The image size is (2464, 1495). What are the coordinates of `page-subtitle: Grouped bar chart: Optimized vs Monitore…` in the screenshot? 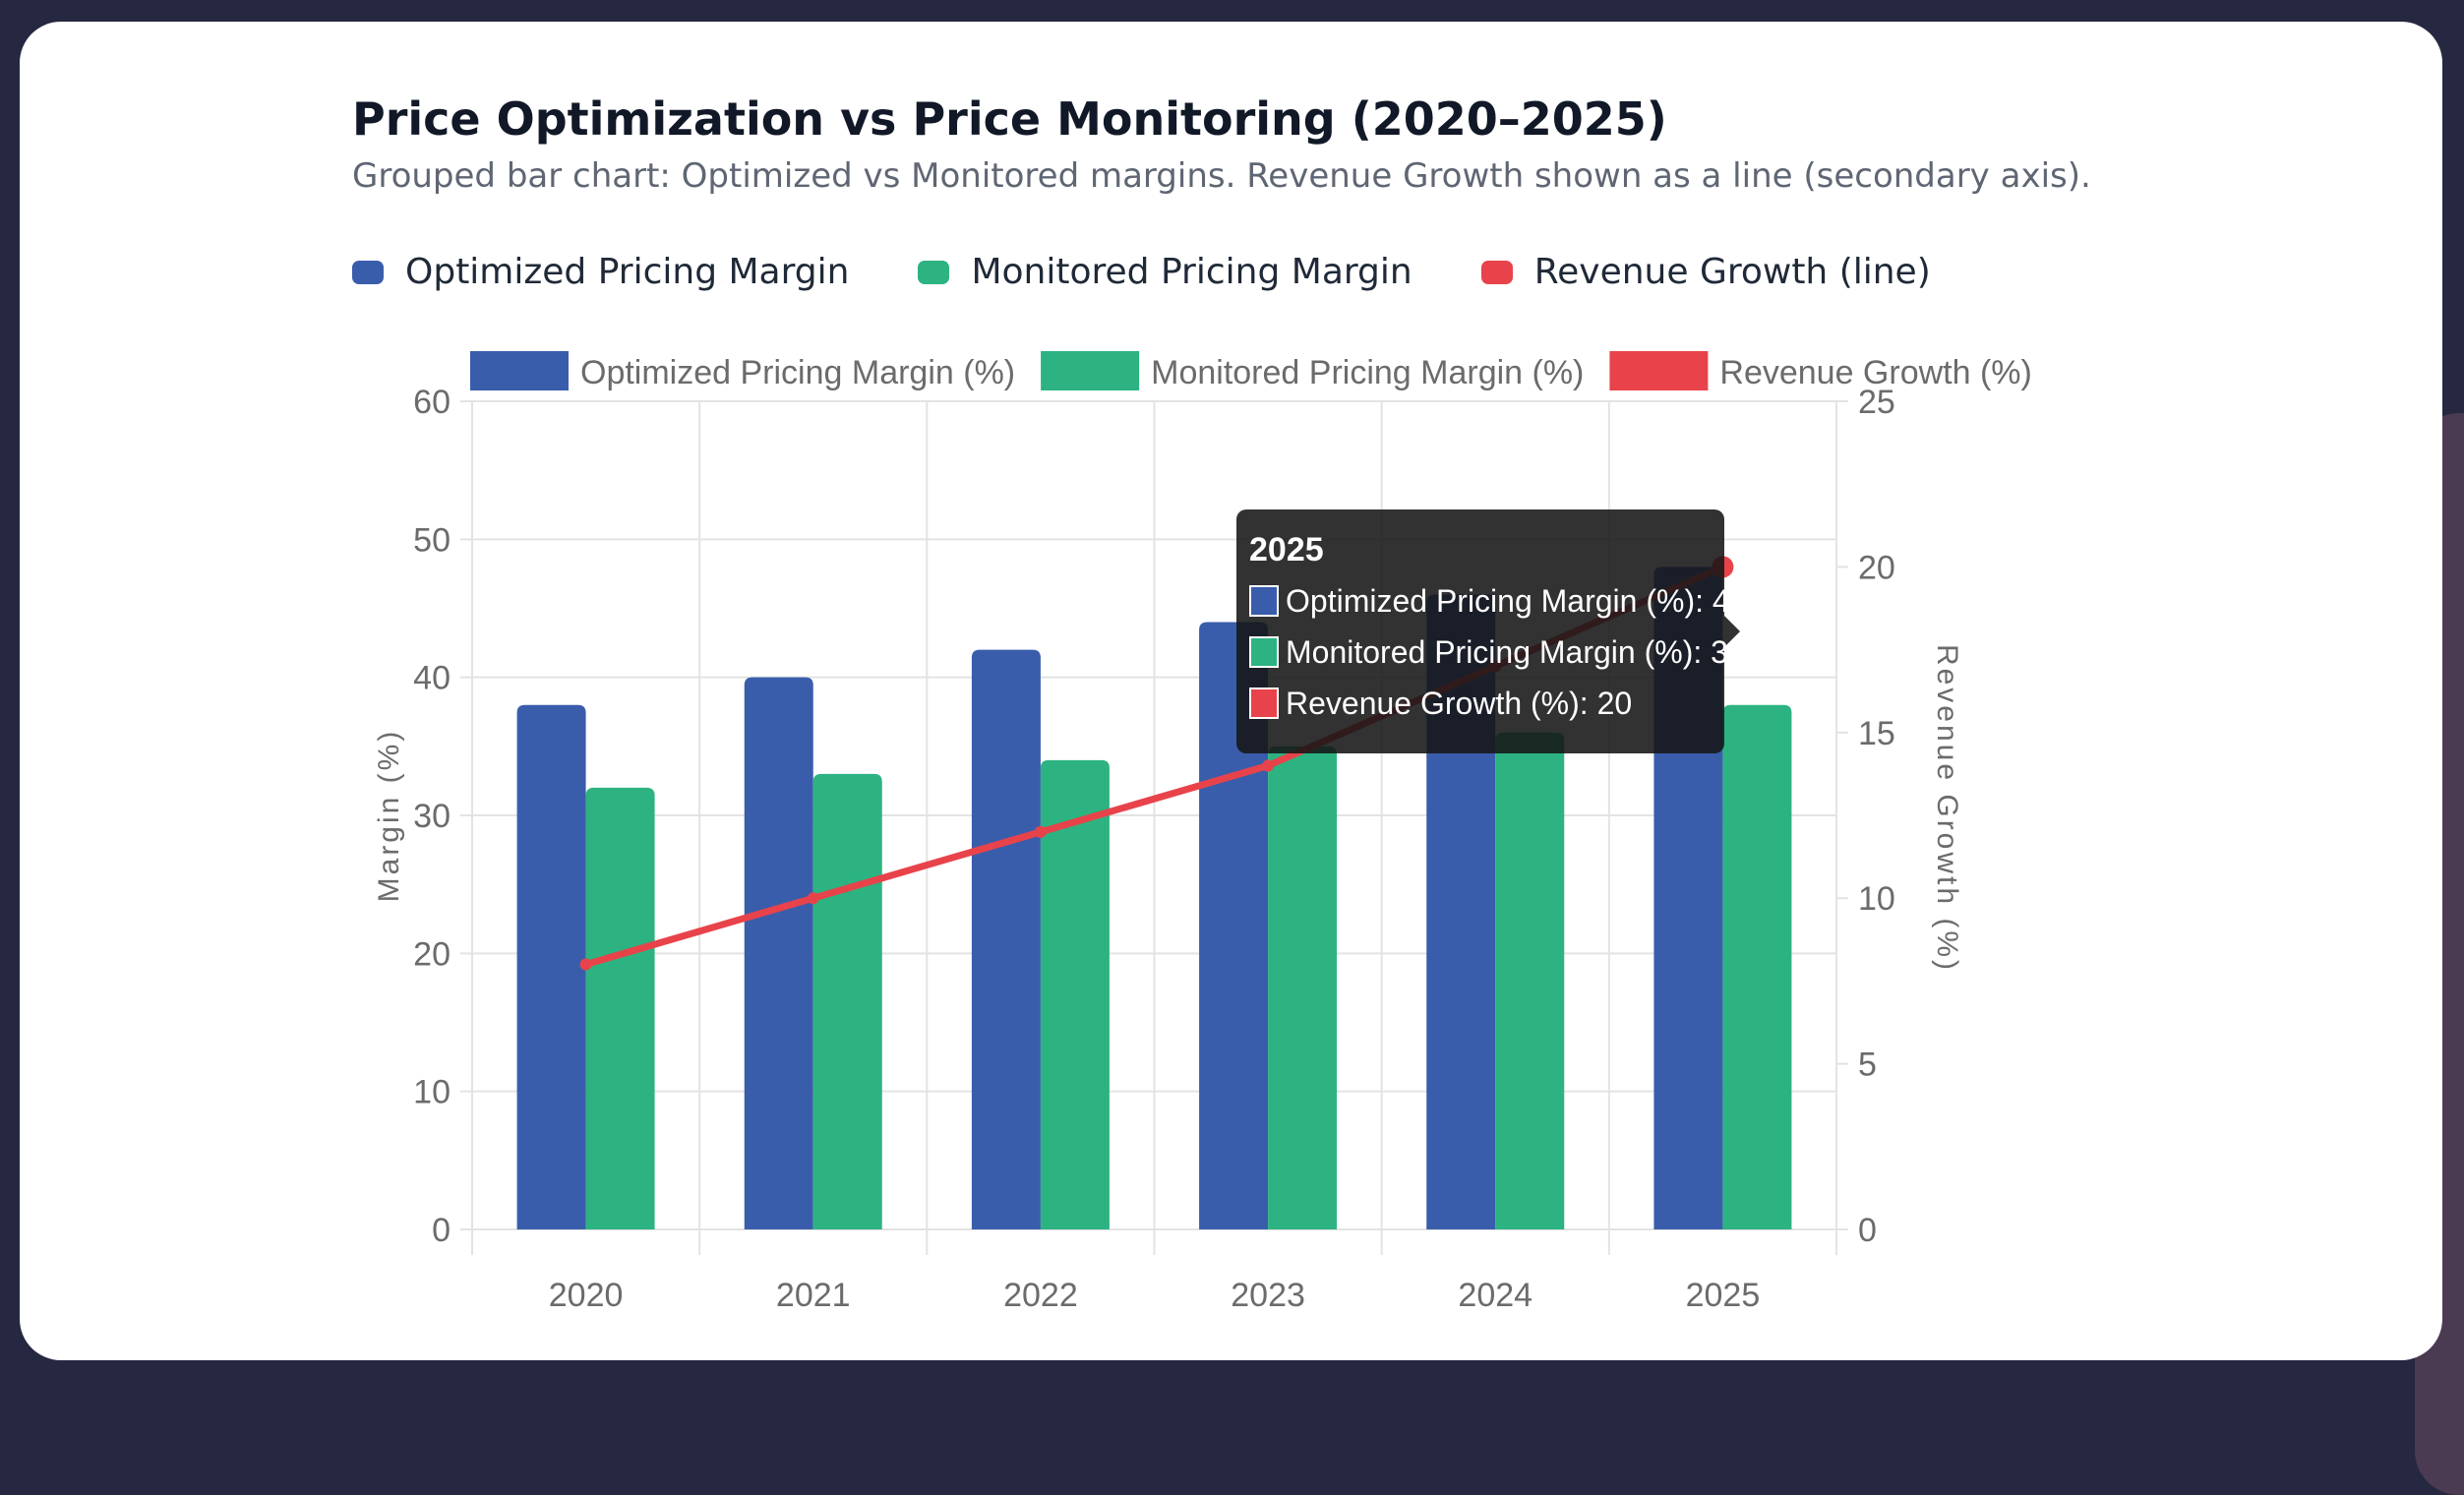 It's located at (1222, 176).